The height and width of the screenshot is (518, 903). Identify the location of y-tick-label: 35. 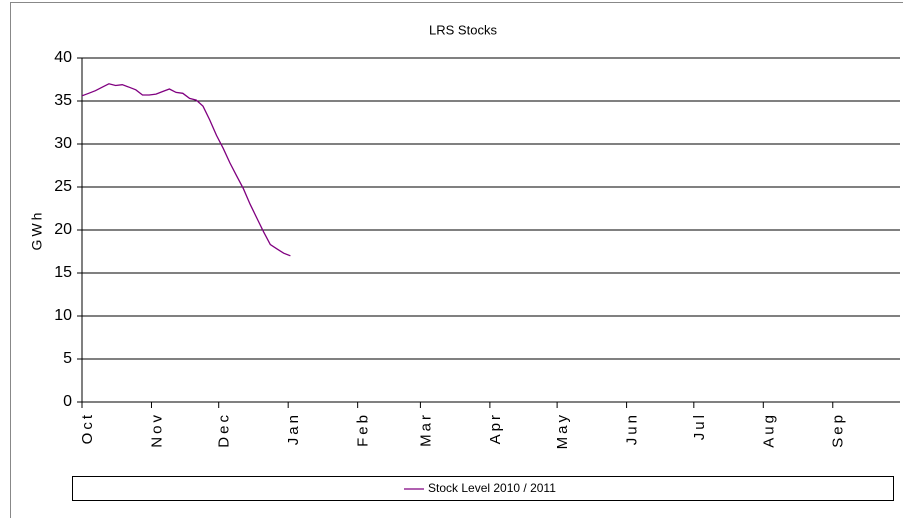
(63, 100).